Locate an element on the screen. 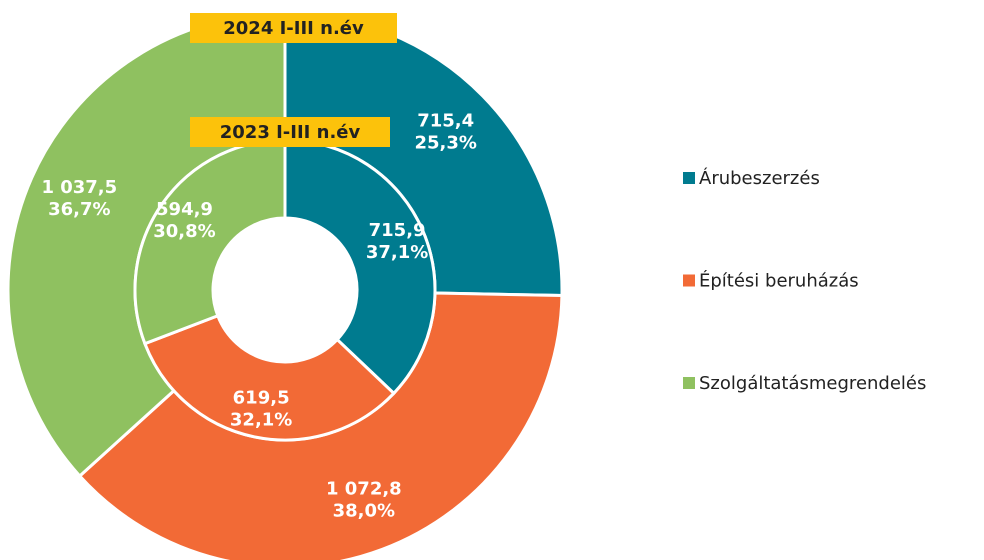 This screenshot has height=560, width=984. value-label: 1 072,8 is located at coordinates (364, 489).